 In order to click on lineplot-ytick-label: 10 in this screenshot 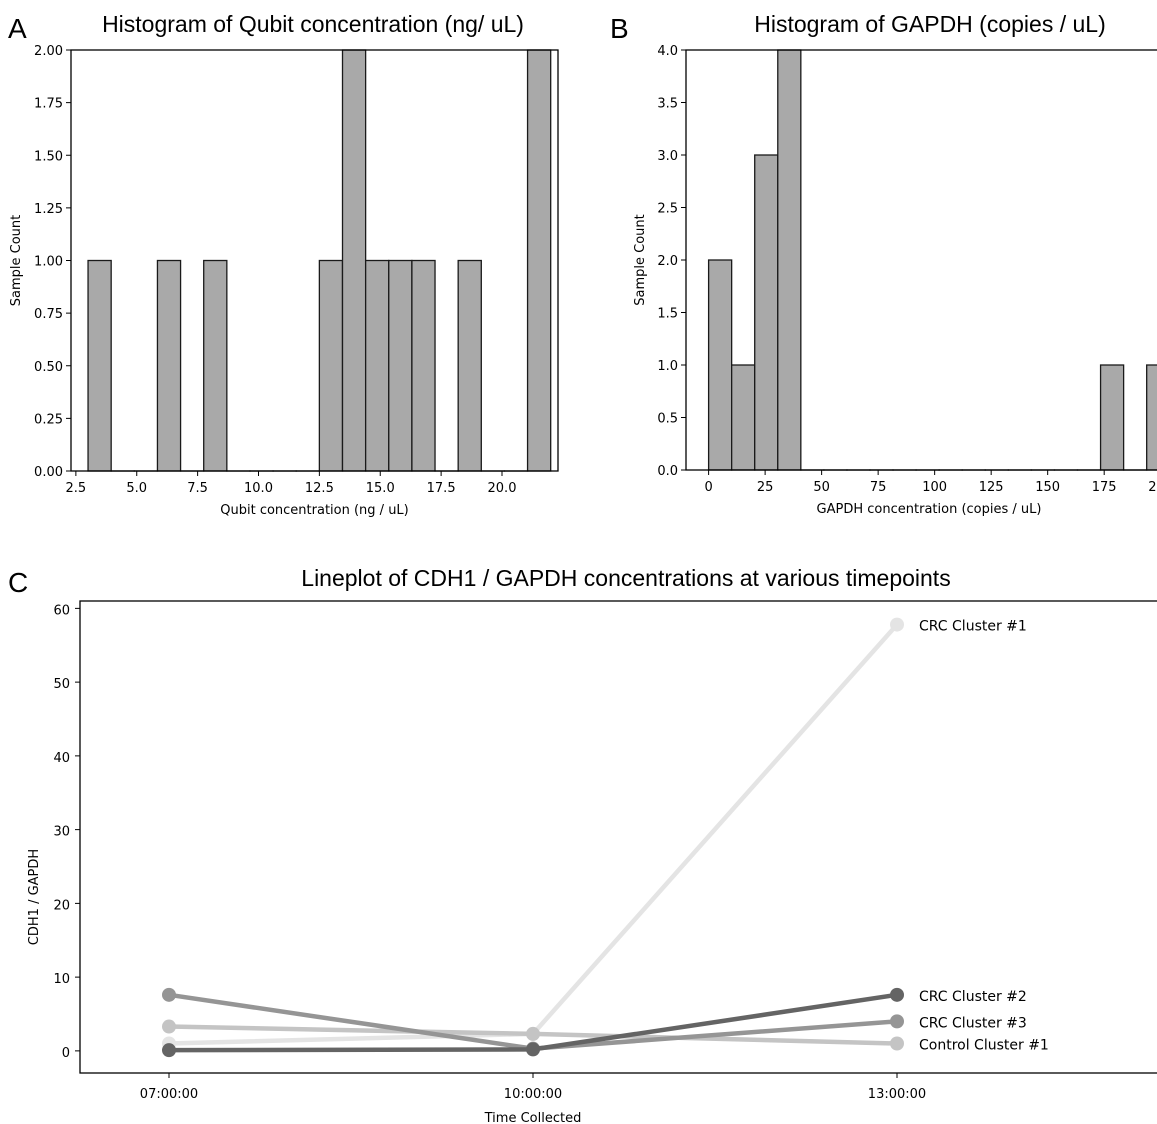, I will do `click(61, 979)`.